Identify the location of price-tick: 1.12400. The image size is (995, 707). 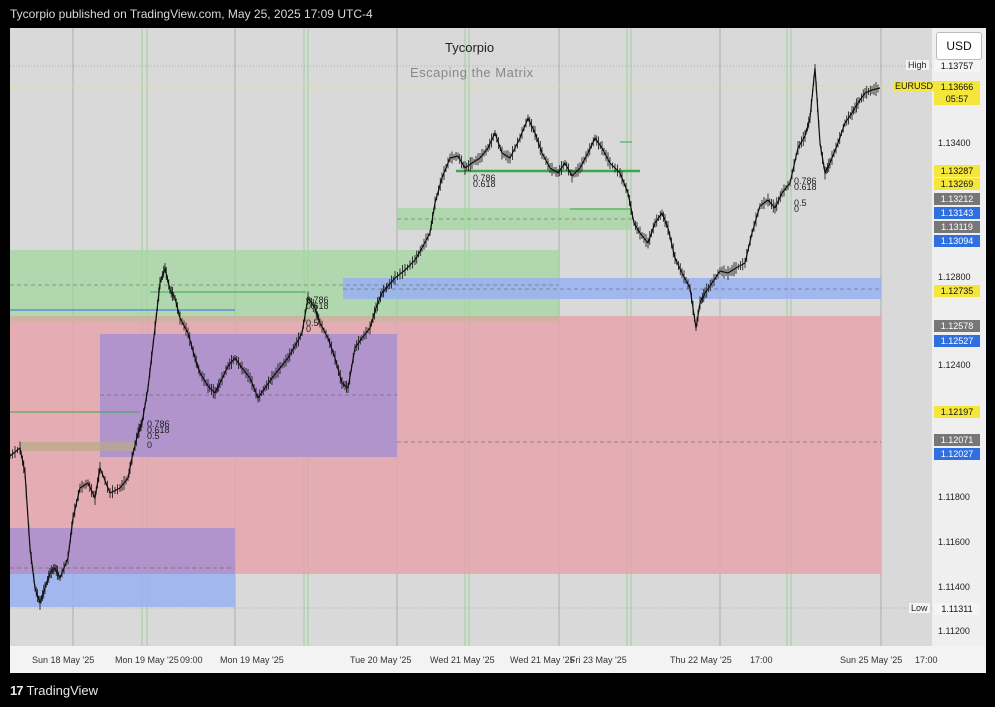
(954, 365).